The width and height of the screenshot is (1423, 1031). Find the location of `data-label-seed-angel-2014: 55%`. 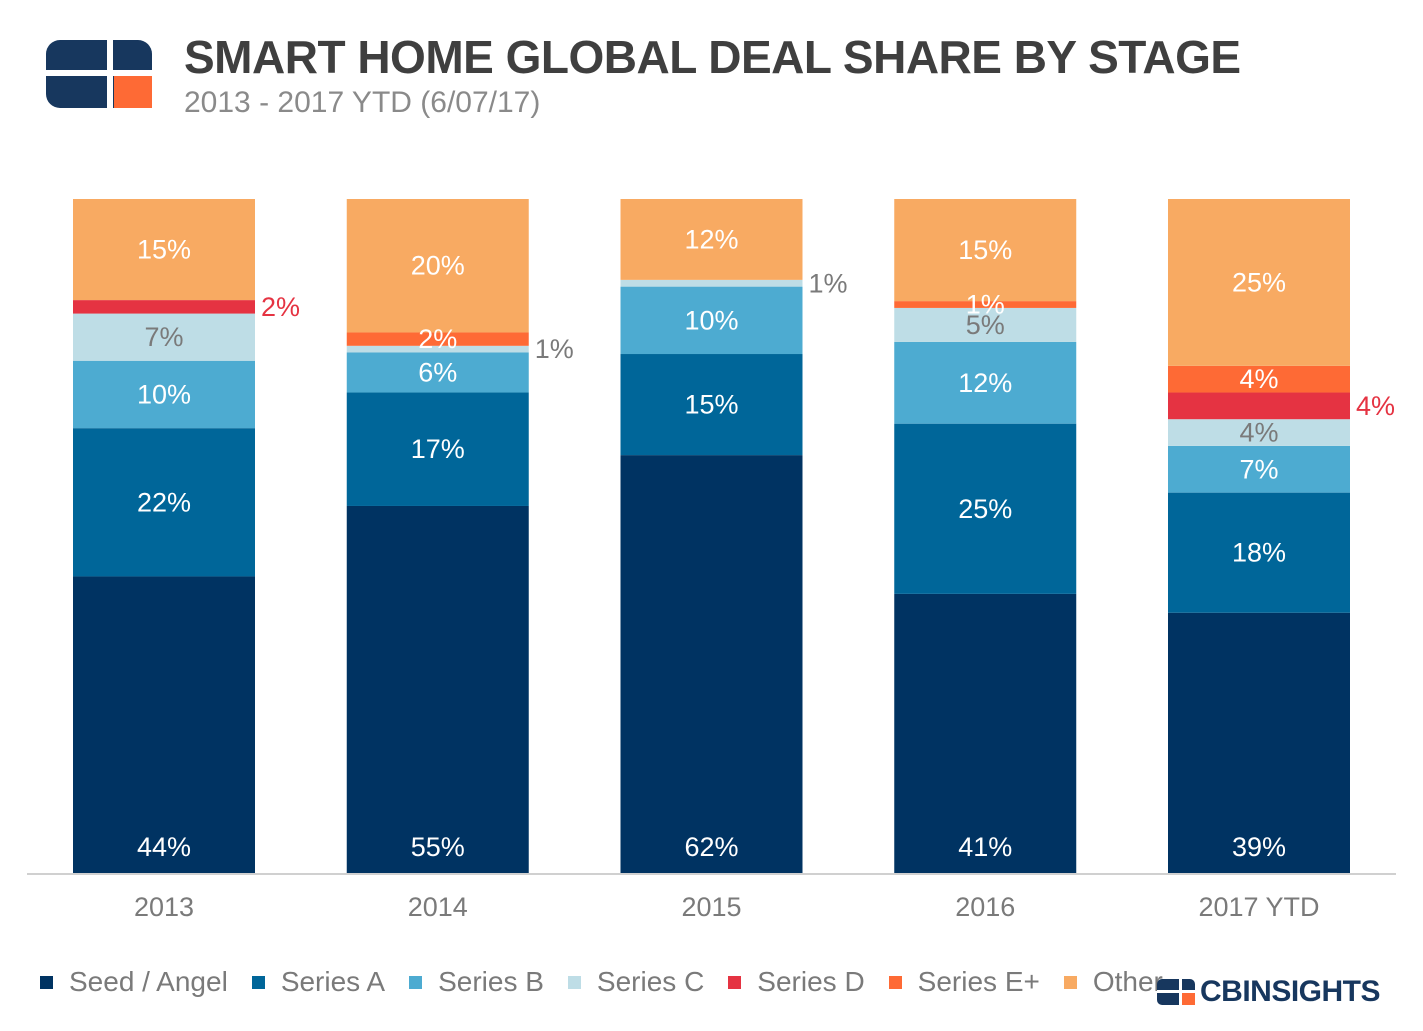

data-label-seed-angel-2014: 55% is located at coordinates (438, 847).